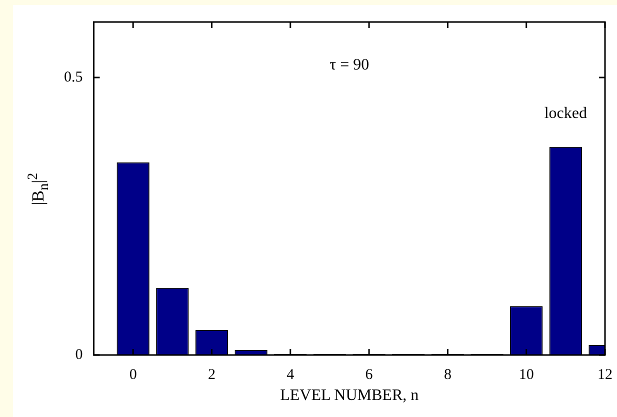 The height and width of the screenshot is (417, 617). What do you see at coordinates (369, 374) in the screenshot?
I see `x-tick-label: 6` at bounding box center [369, 374].